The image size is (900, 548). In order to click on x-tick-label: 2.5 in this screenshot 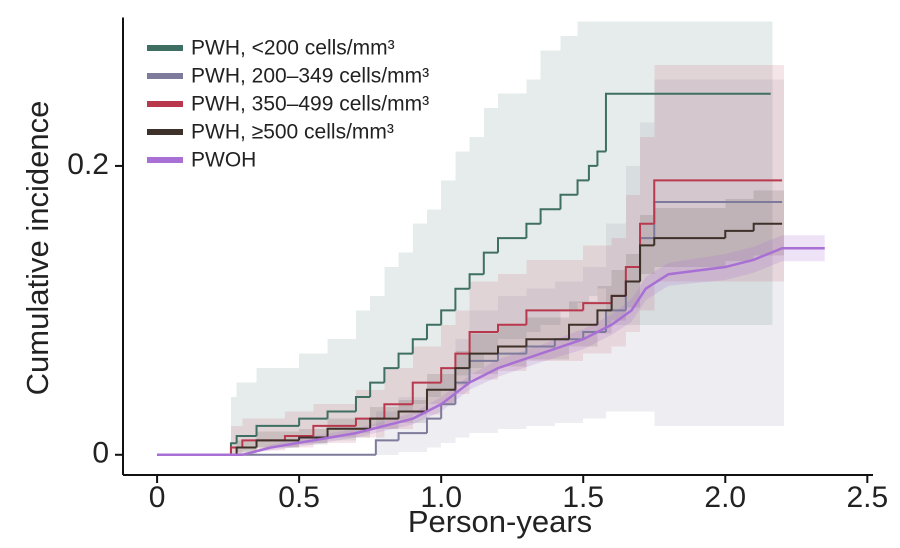, I will do `click(867, 497)`.